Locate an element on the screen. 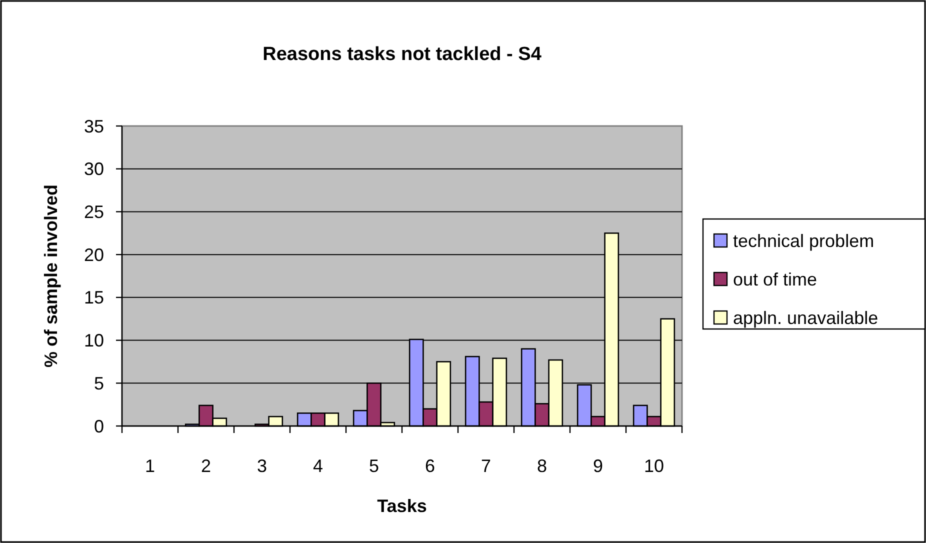 This screenshot has height=543, width=926. x-tick-label: 2 is located at coordinates (206, 466).